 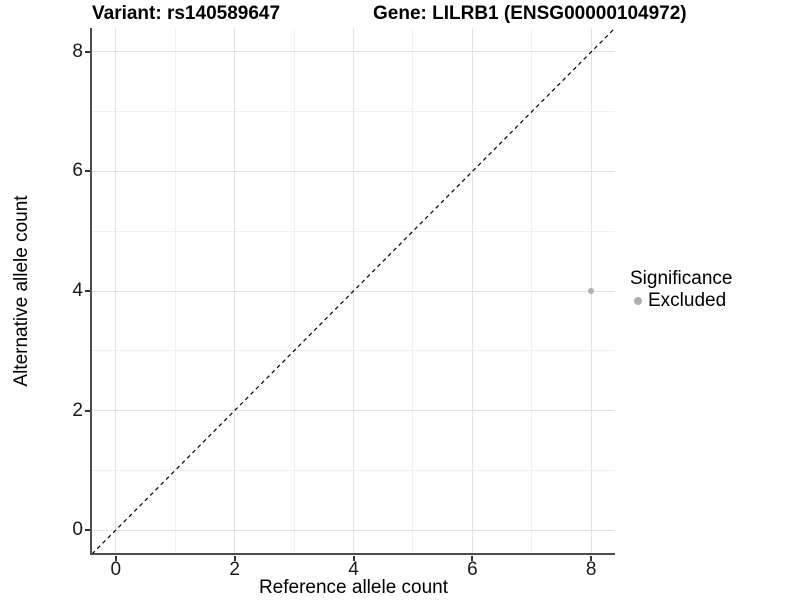 I want to click on y-tick-label: 0, so click(x=77, y=530).